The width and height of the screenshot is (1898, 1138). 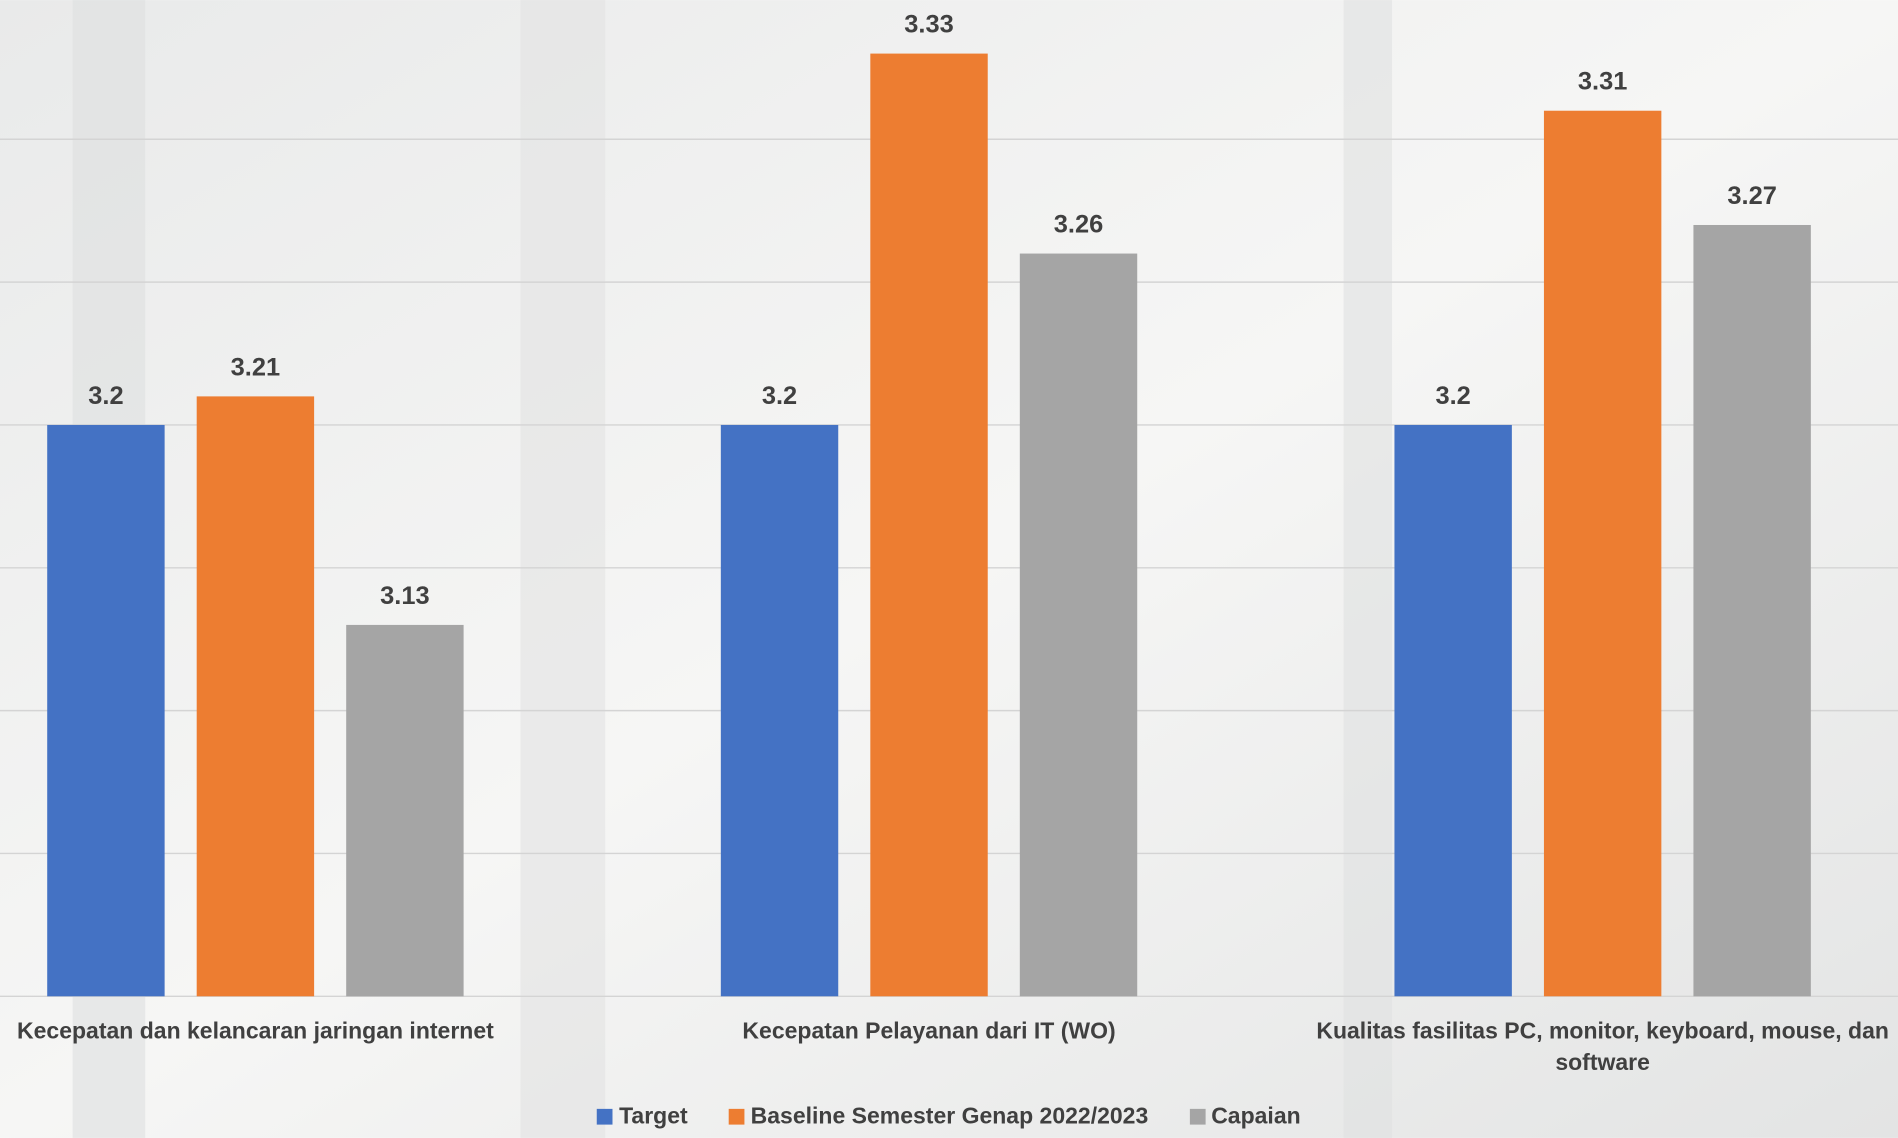 I want to click on data-label: 3.26, so click(x=1078, y=224).